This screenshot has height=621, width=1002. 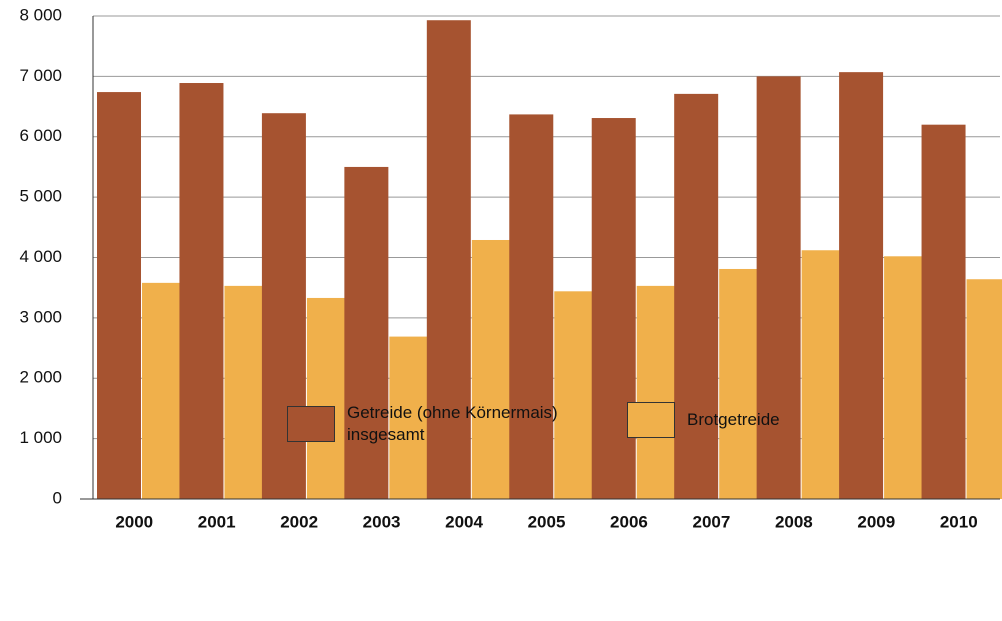 What do you see at coordinates (40, 196) in the screenshot?
I see `y-tick-label: 5 000` at bounding box center [40, 196].